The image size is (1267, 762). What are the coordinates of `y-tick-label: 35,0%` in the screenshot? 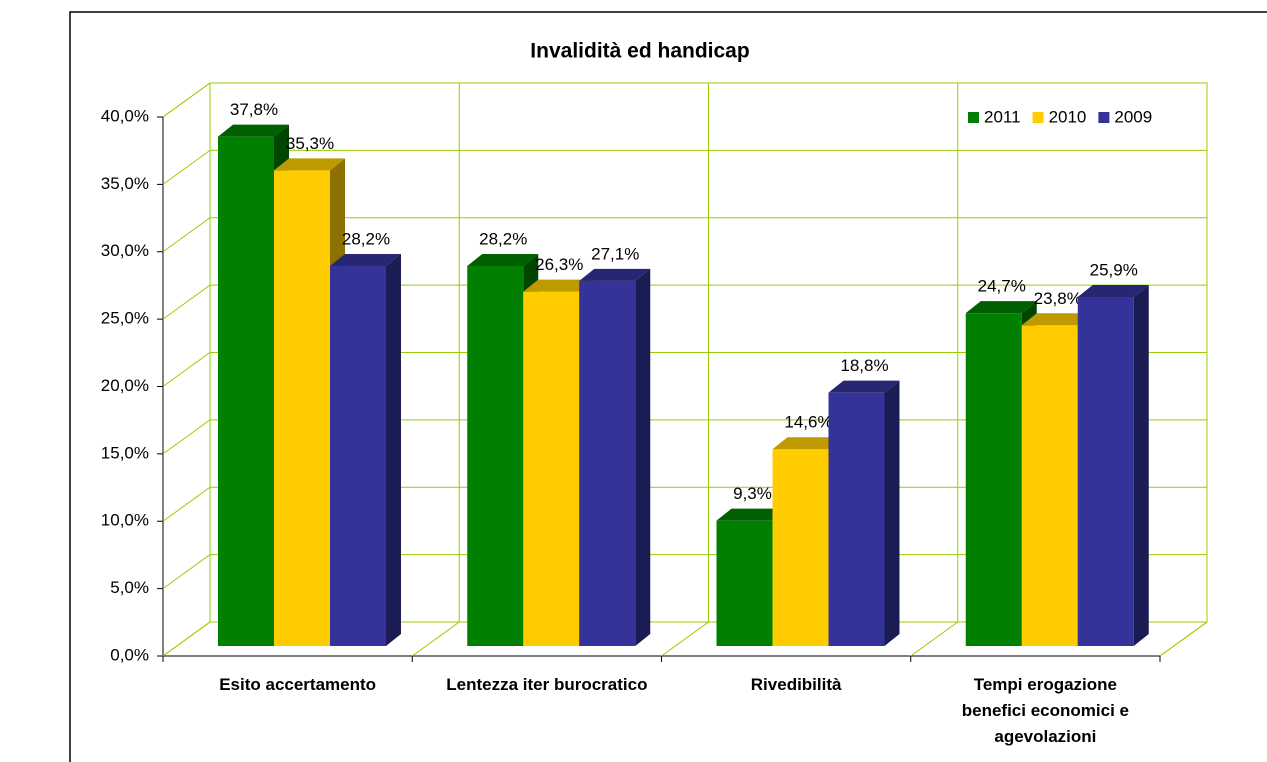 It's located at (125, 183).